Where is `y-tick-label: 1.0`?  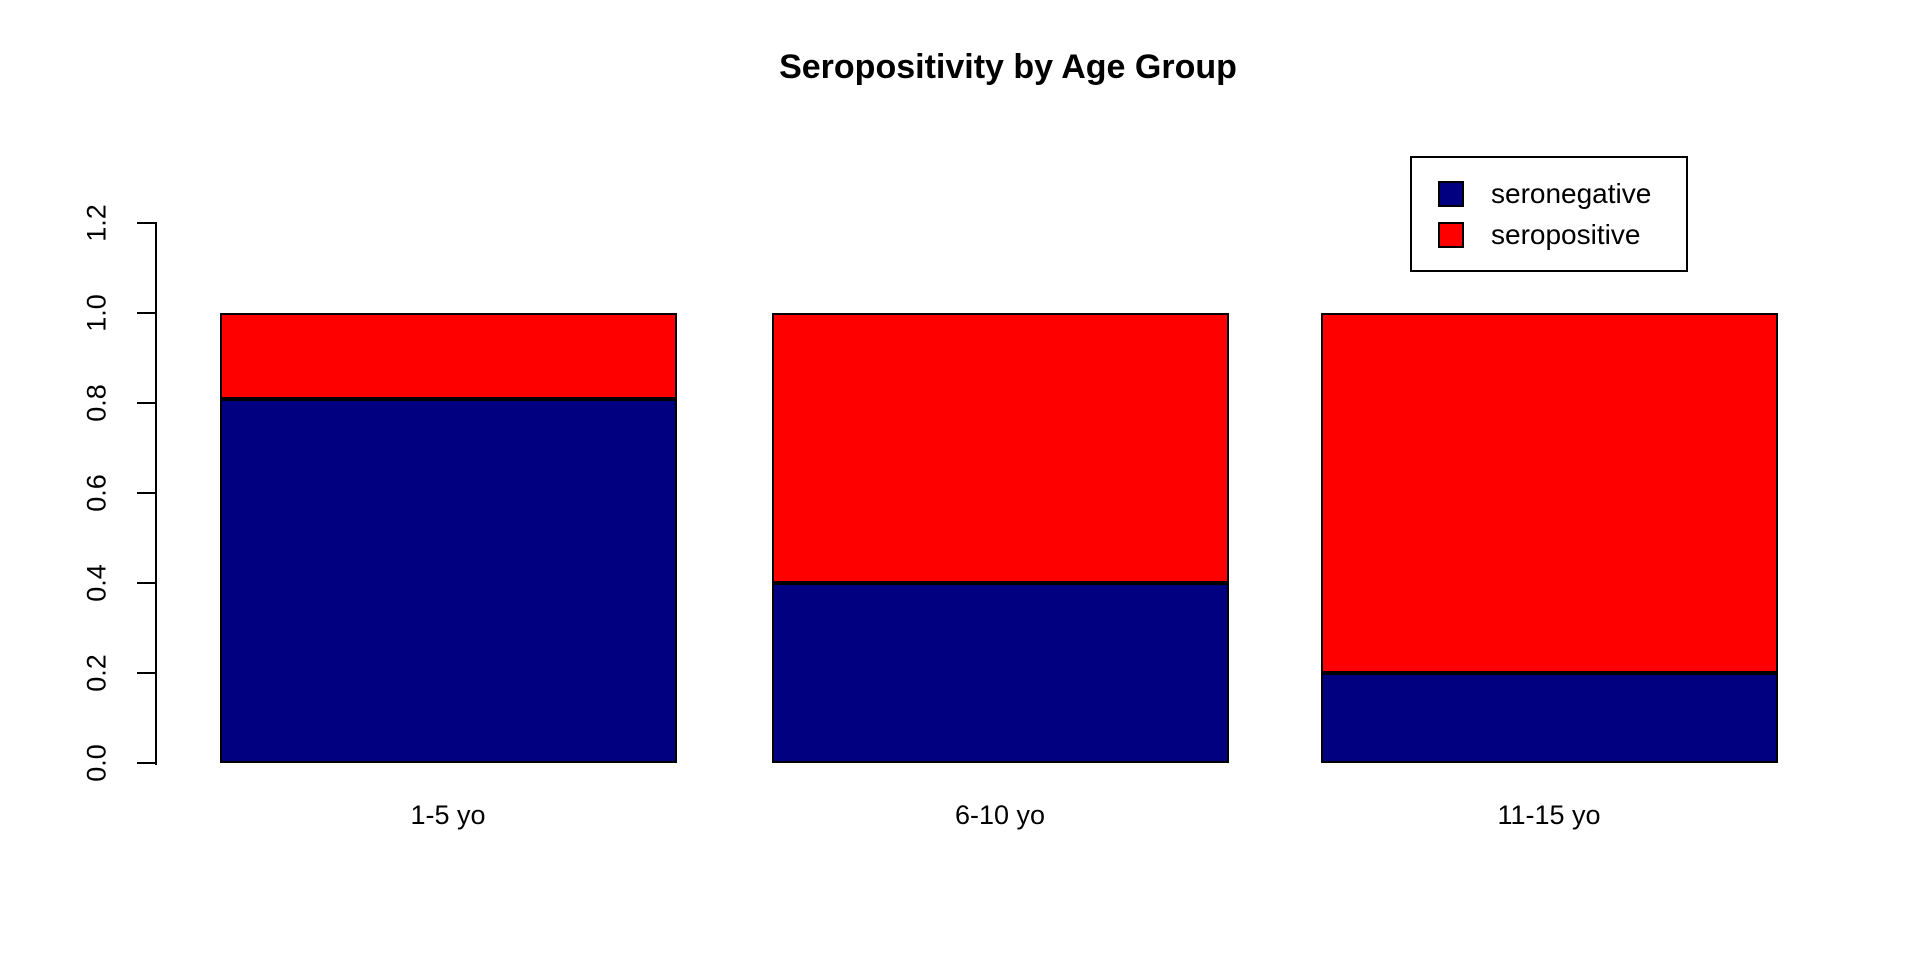
y-tick-label: 1.0 is located at coordinates (96, 313).